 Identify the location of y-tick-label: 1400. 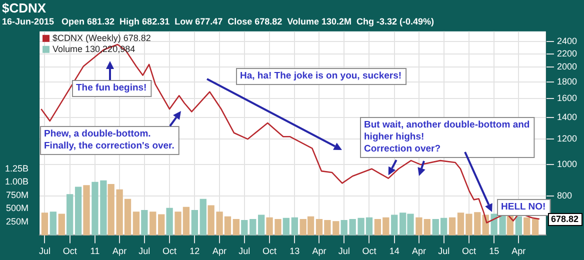
(567, 117).